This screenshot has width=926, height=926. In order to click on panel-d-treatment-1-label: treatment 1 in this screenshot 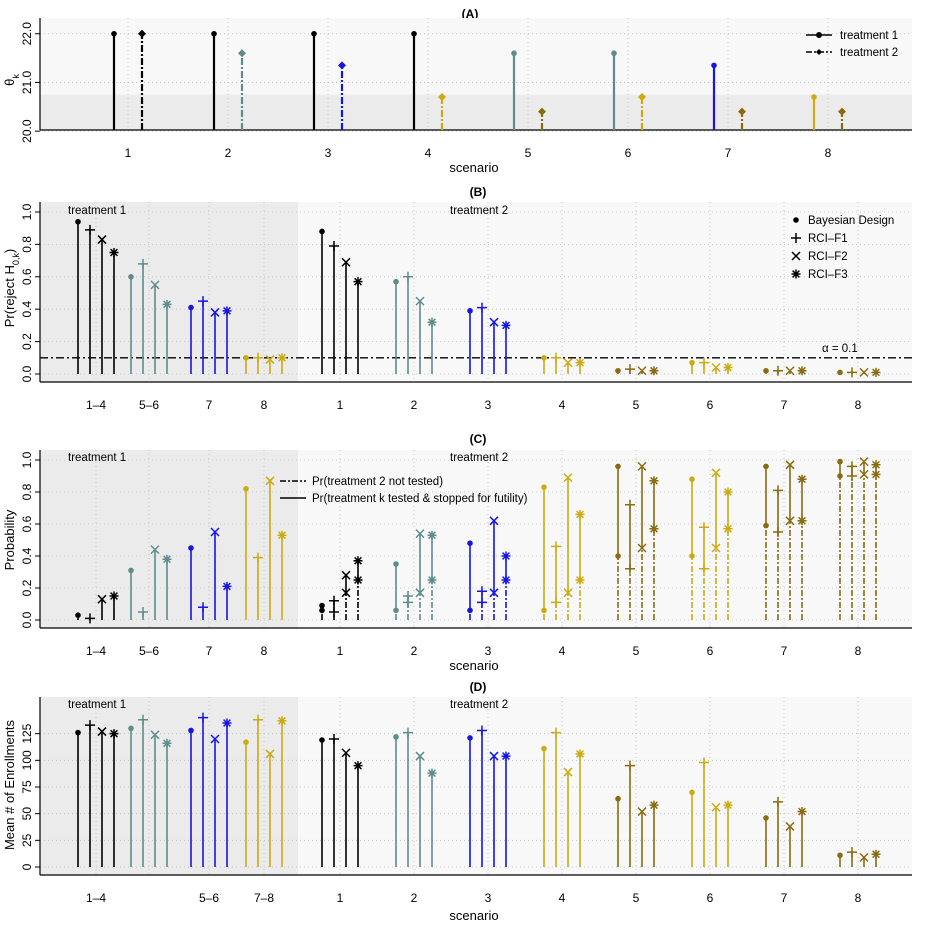, I will do `click(97, 705)`.